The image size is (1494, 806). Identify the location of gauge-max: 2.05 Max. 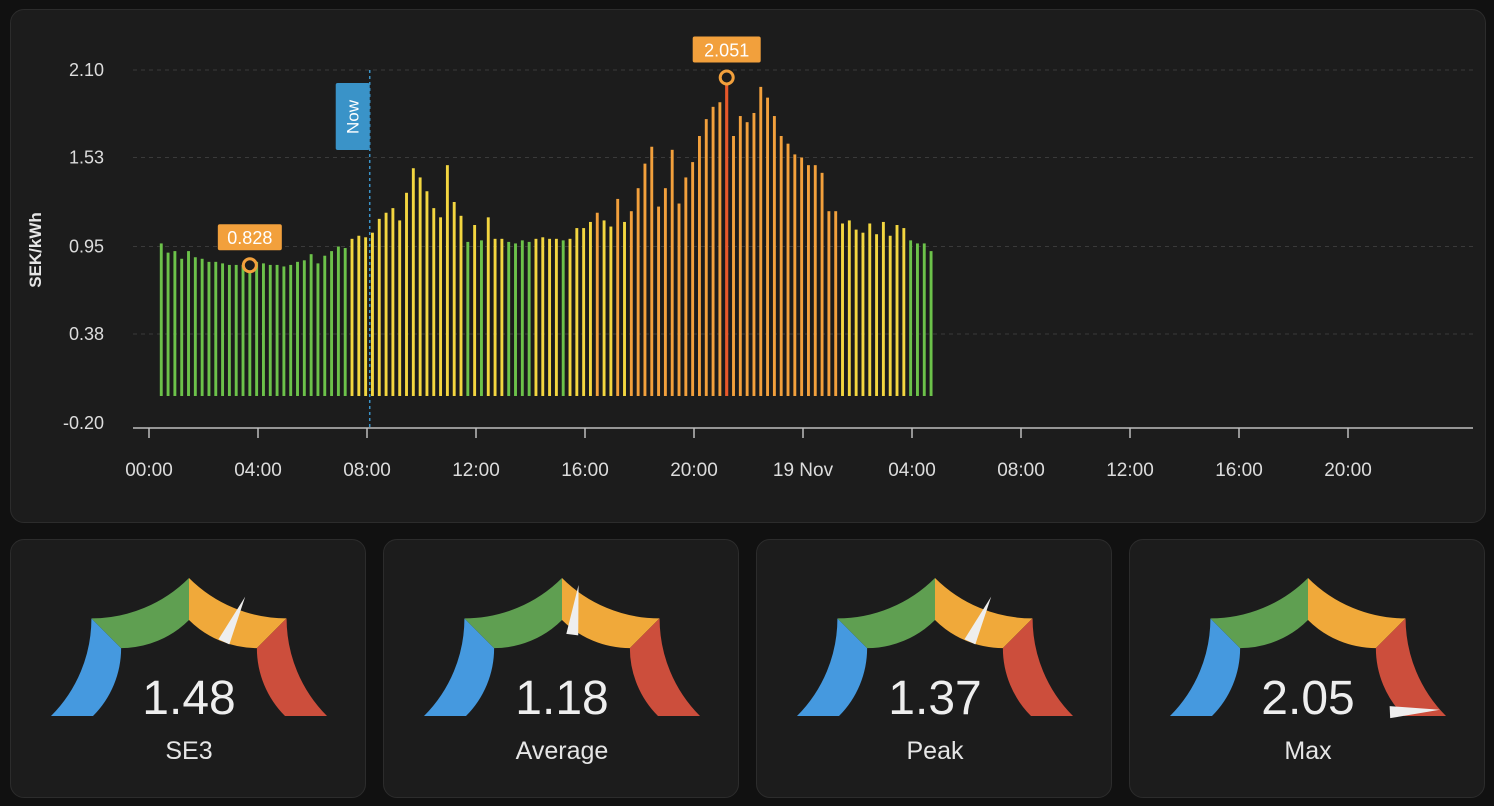
(1308, 671).